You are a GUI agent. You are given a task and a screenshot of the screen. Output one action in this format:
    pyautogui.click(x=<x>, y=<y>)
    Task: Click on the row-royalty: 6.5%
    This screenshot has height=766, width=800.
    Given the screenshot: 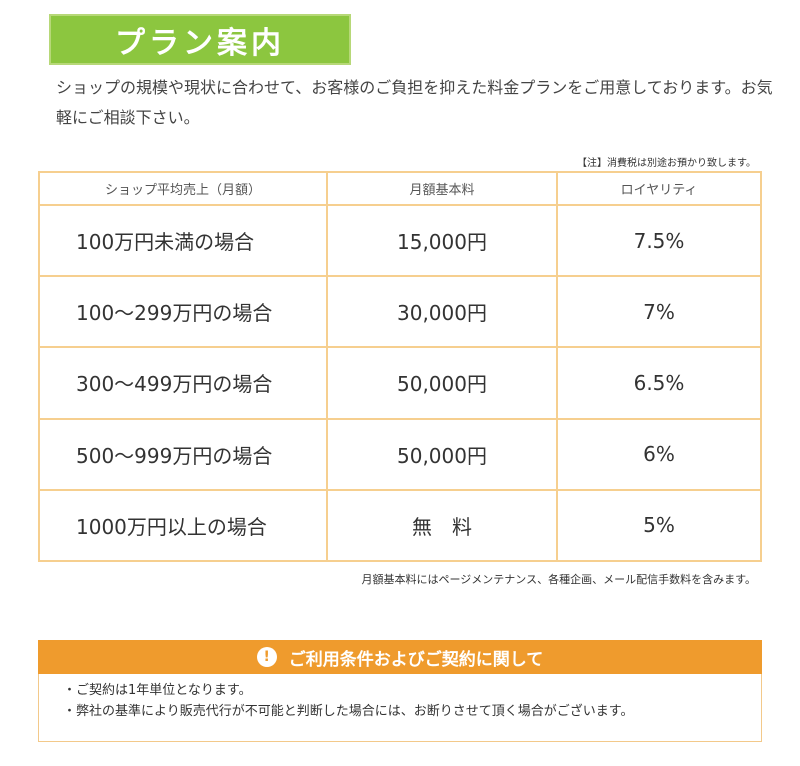 What is the action you would take?
    pyautogui.click(x=659, y=383)
    